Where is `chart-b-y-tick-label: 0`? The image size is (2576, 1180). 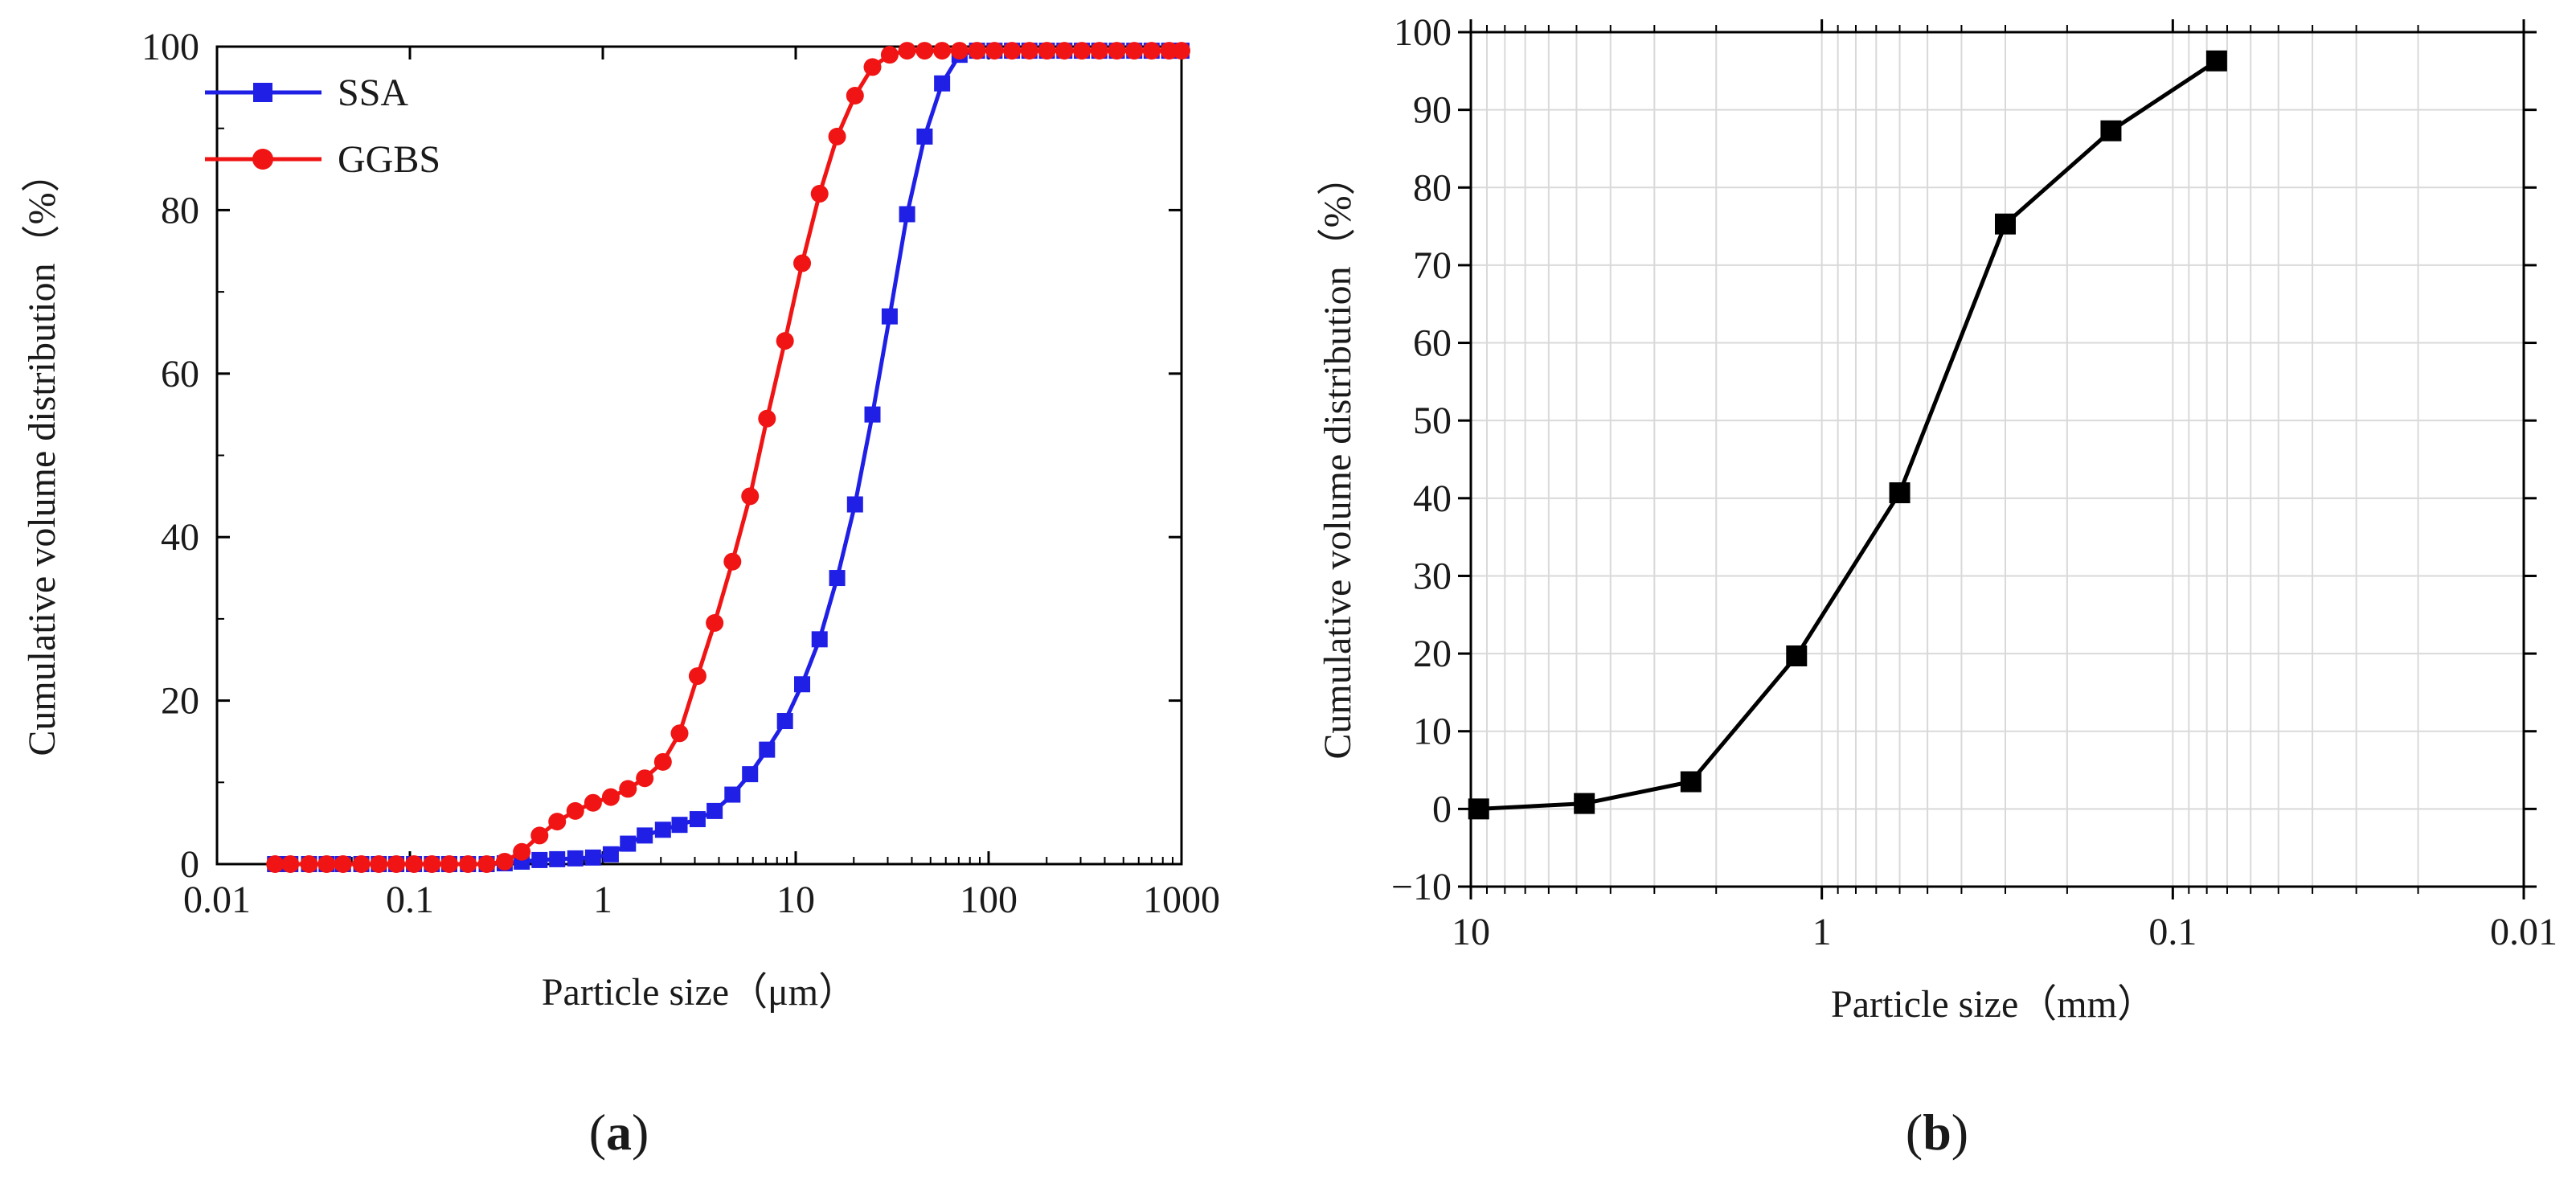
chart-b-y-tick-label: 0 is located at coordinates (1442, 809).